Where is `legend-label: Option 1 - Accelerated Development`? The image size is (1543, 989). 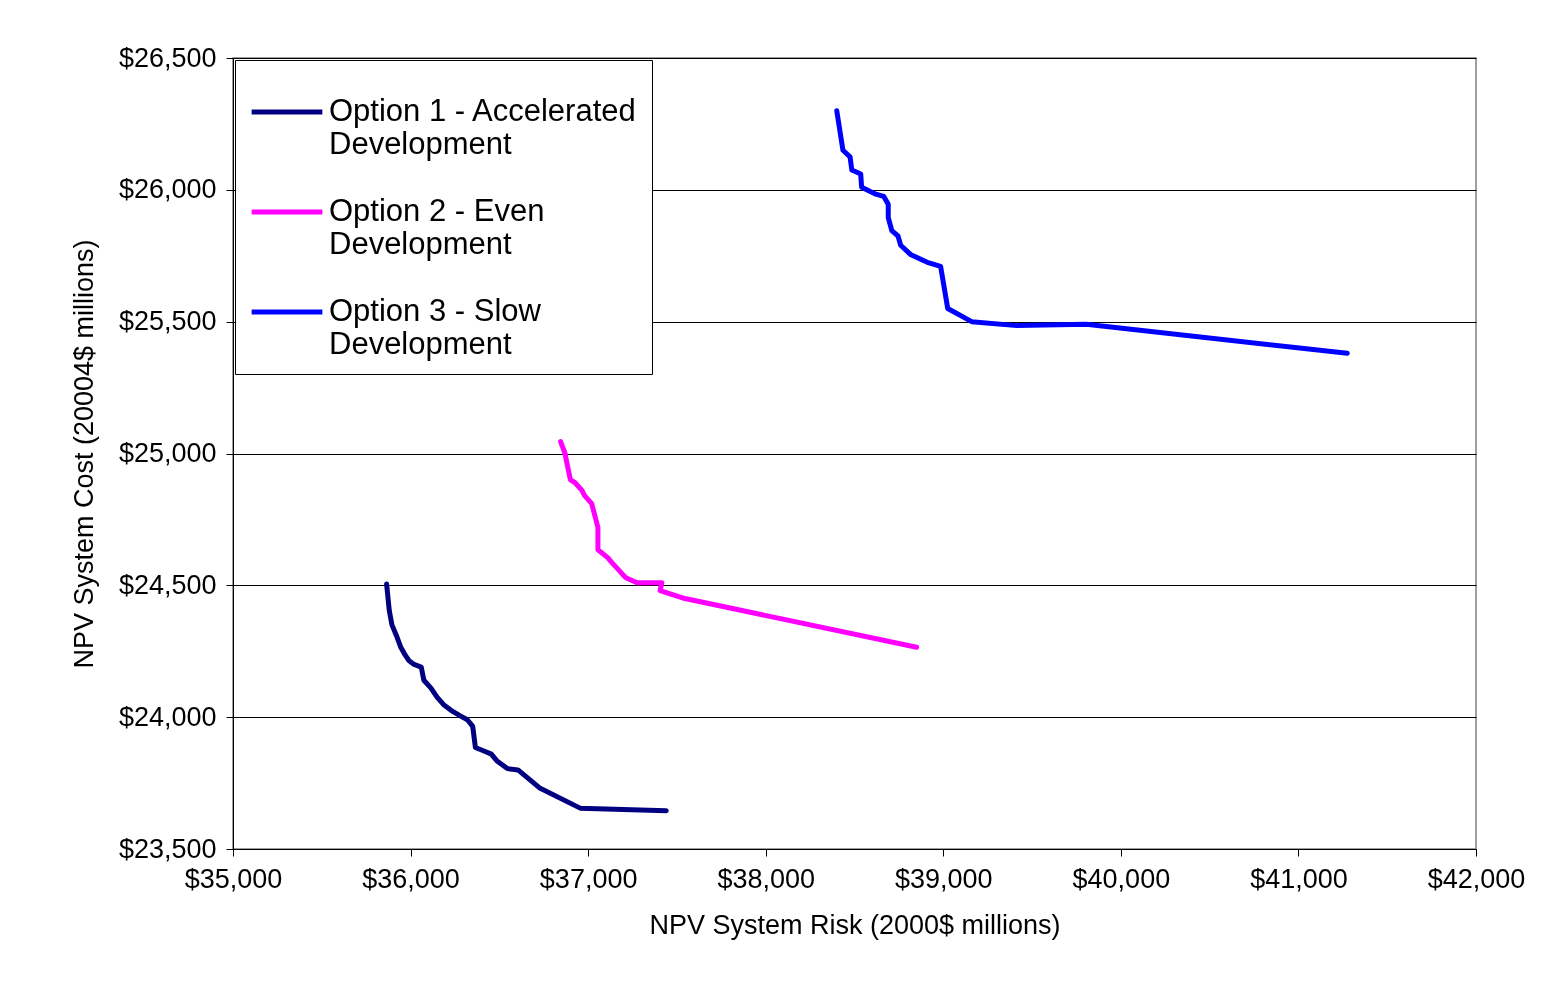
legend-label: Option 1 - Accelerated Development is located at coordinates (482, 127).